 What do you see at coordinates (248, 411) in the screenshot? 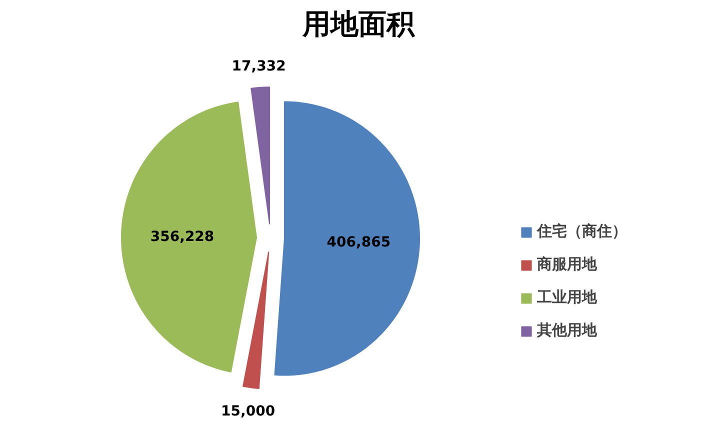
I see `data-label: 15,000` at bounding box center [248, 411].